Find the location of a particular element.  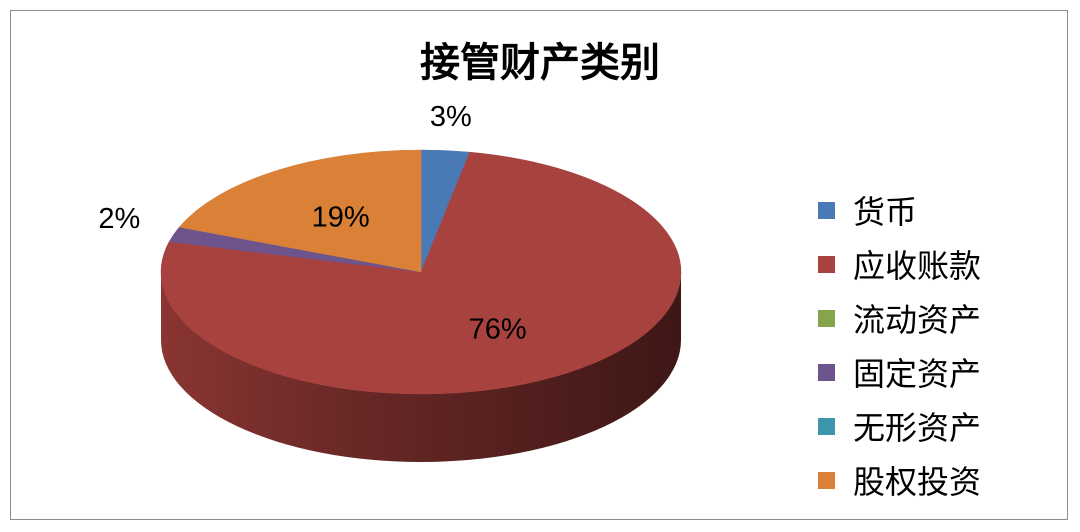

data-label-0: 3% is located at coordinates (451, 117).